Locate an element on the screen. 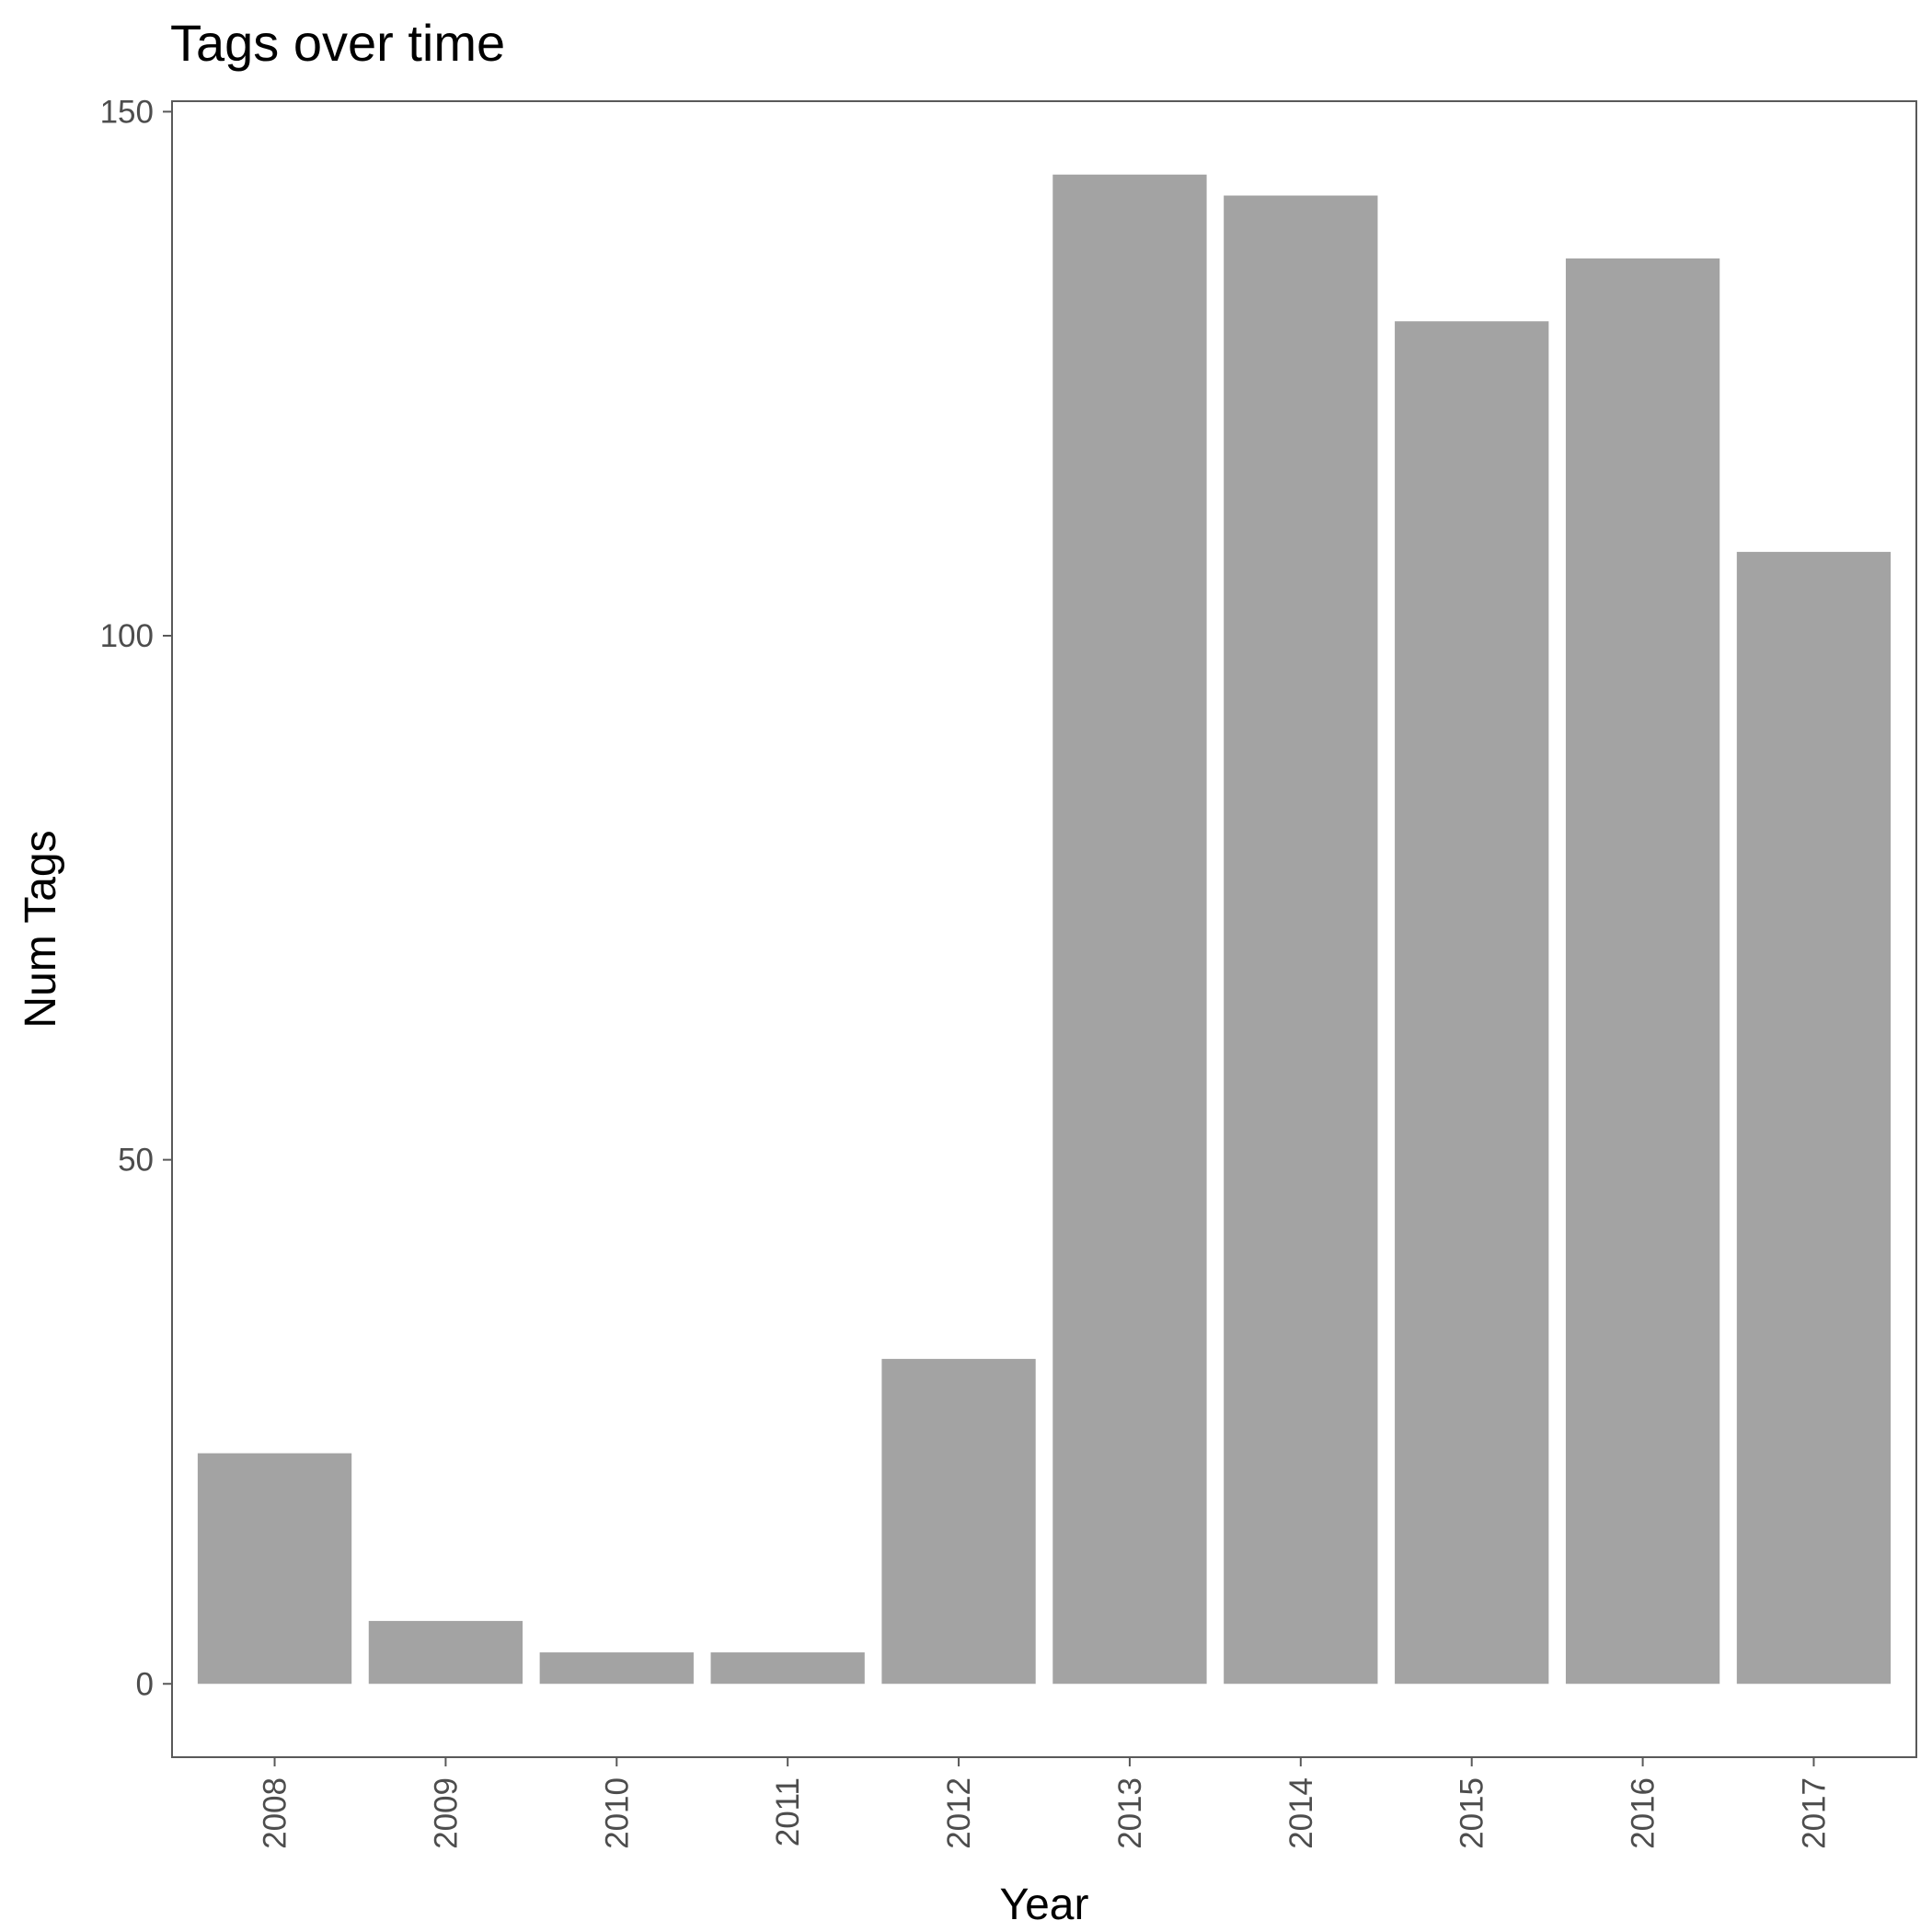 This screenshot has height=1932, width=1932. bar-2009 is located at coordinates (445, 1652).